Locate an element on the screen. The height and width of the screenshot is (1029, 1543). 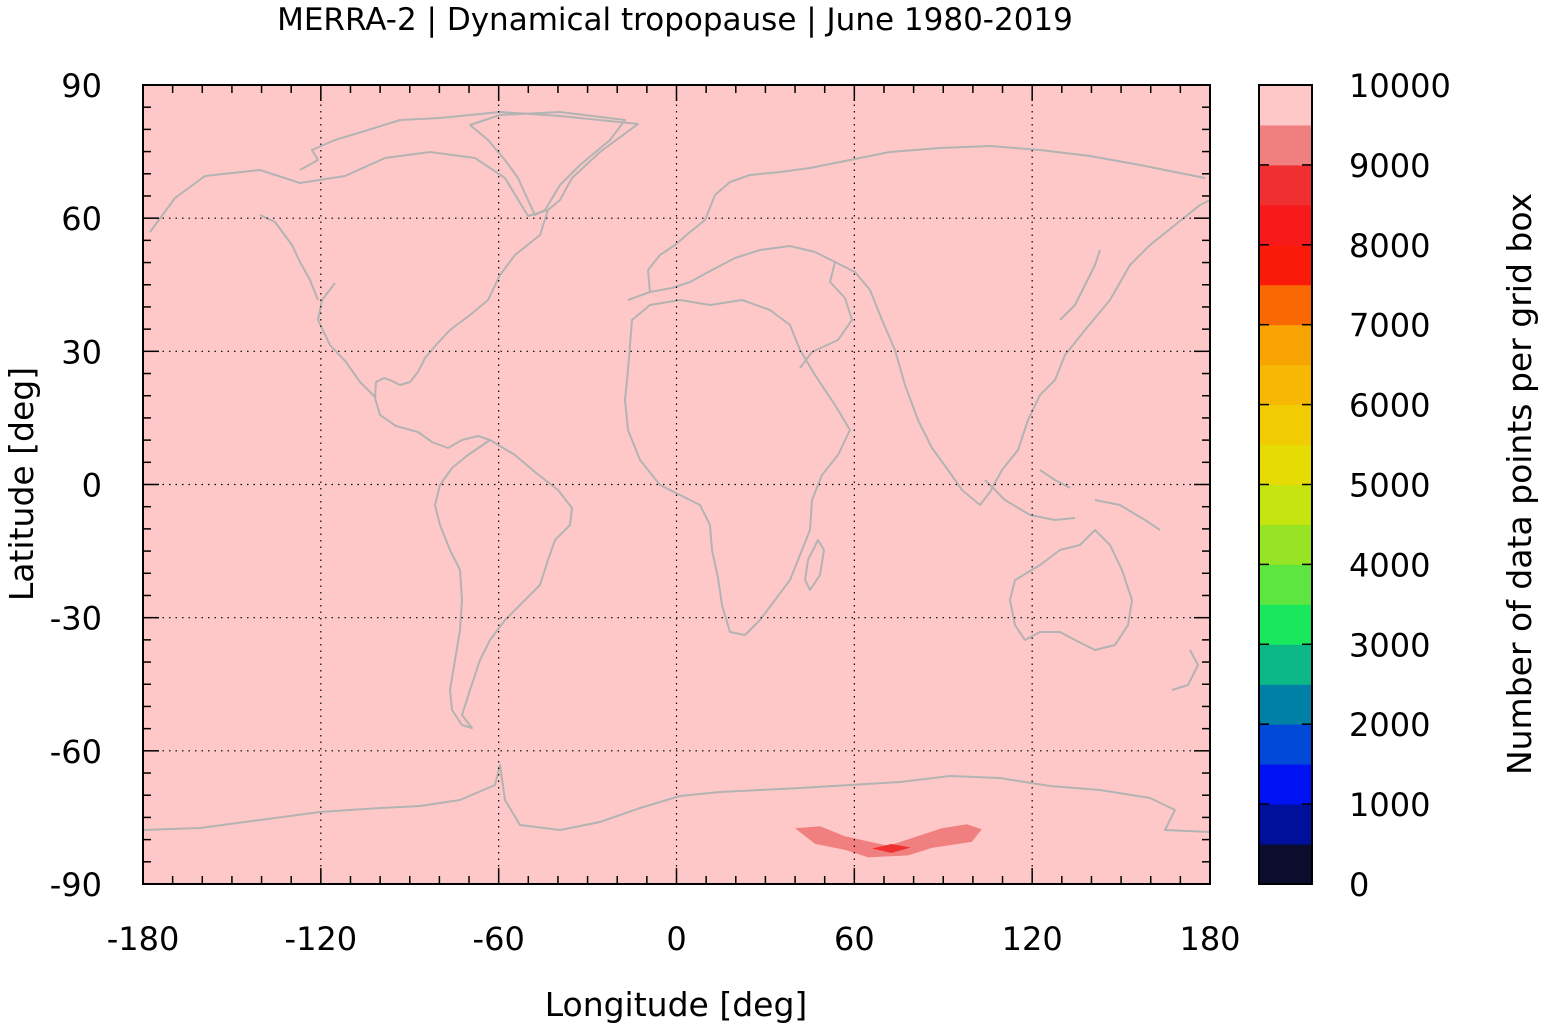
y-tick-label: -60 is located at coordinates (76, 752).